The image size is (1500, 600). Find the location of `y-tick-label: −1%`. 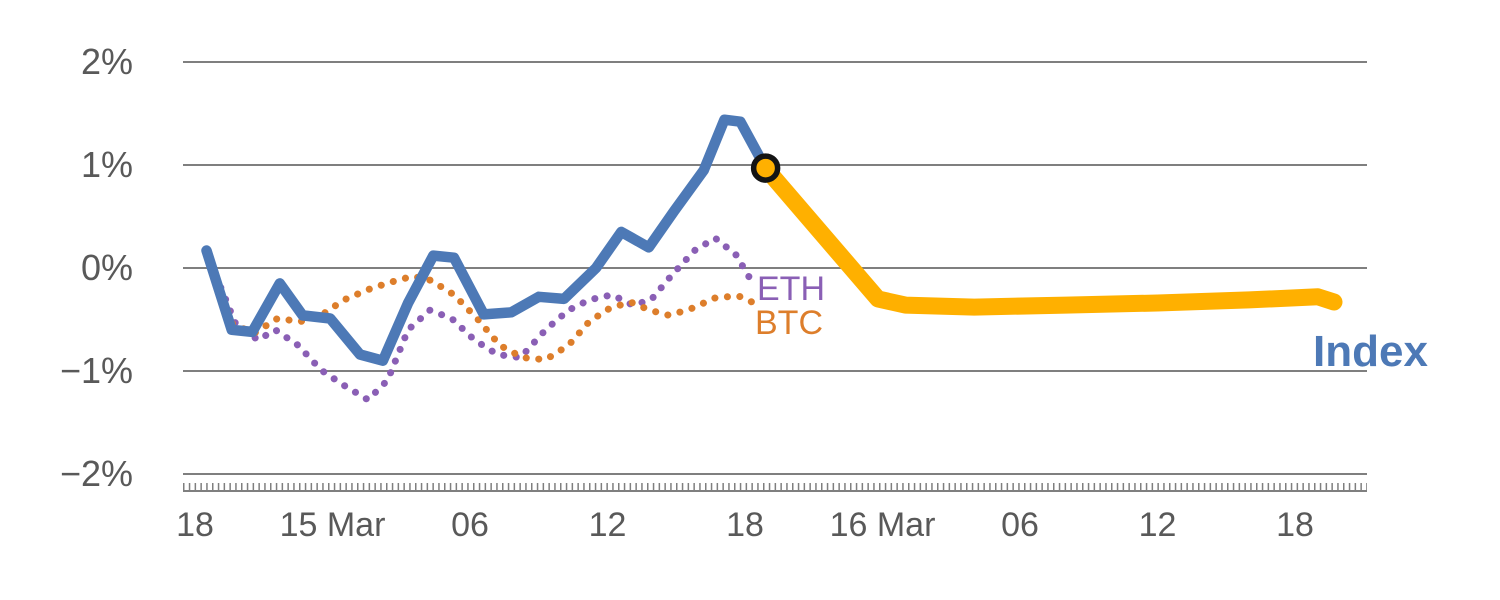

y-tick-label: −1% is located at coordinates (96, 370).